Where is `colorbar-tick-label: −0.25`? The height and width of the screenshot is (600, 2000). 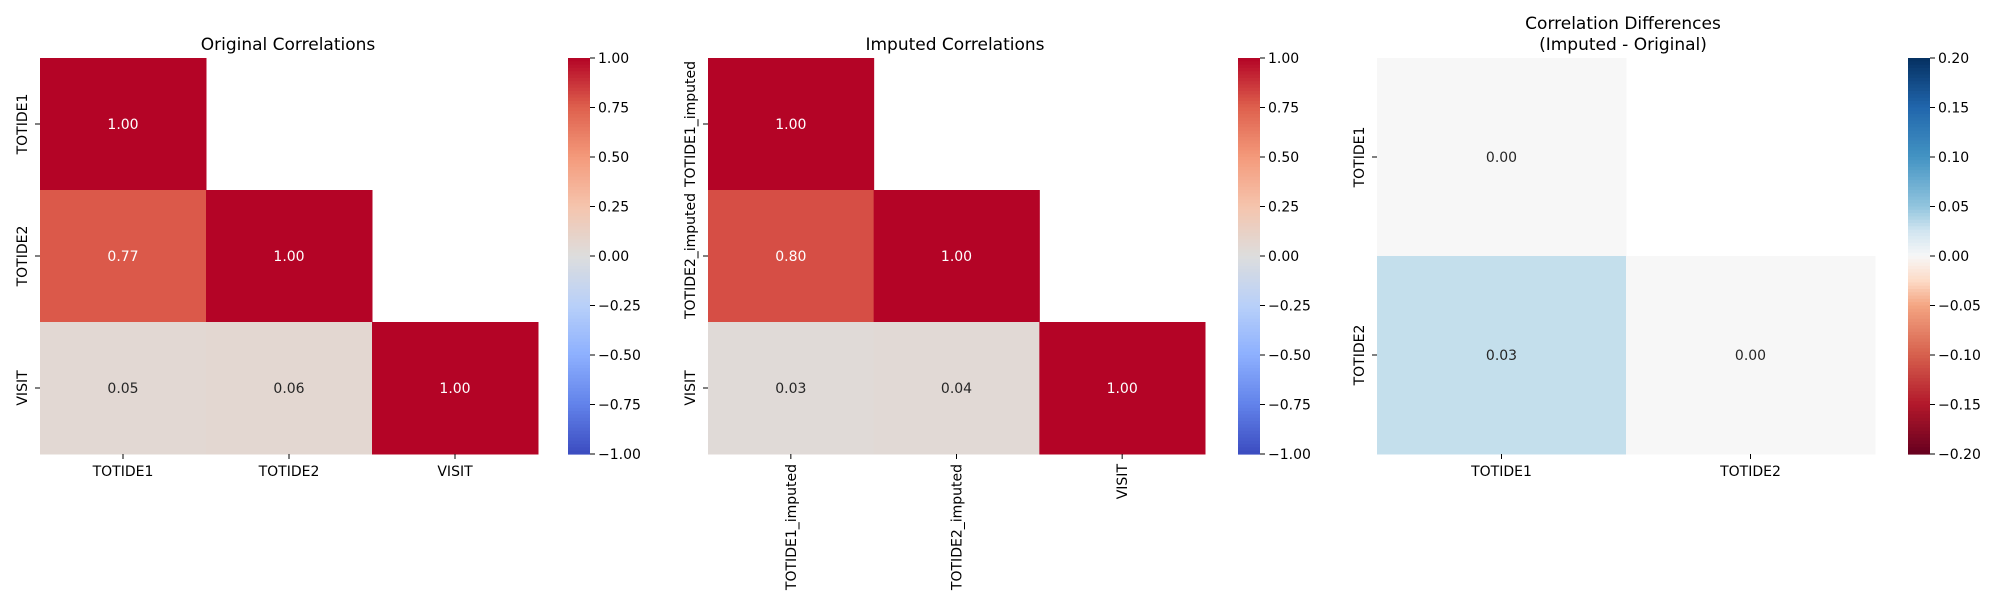 colorbar-tick-label: −0.25 is located at coordinates (619, 307).